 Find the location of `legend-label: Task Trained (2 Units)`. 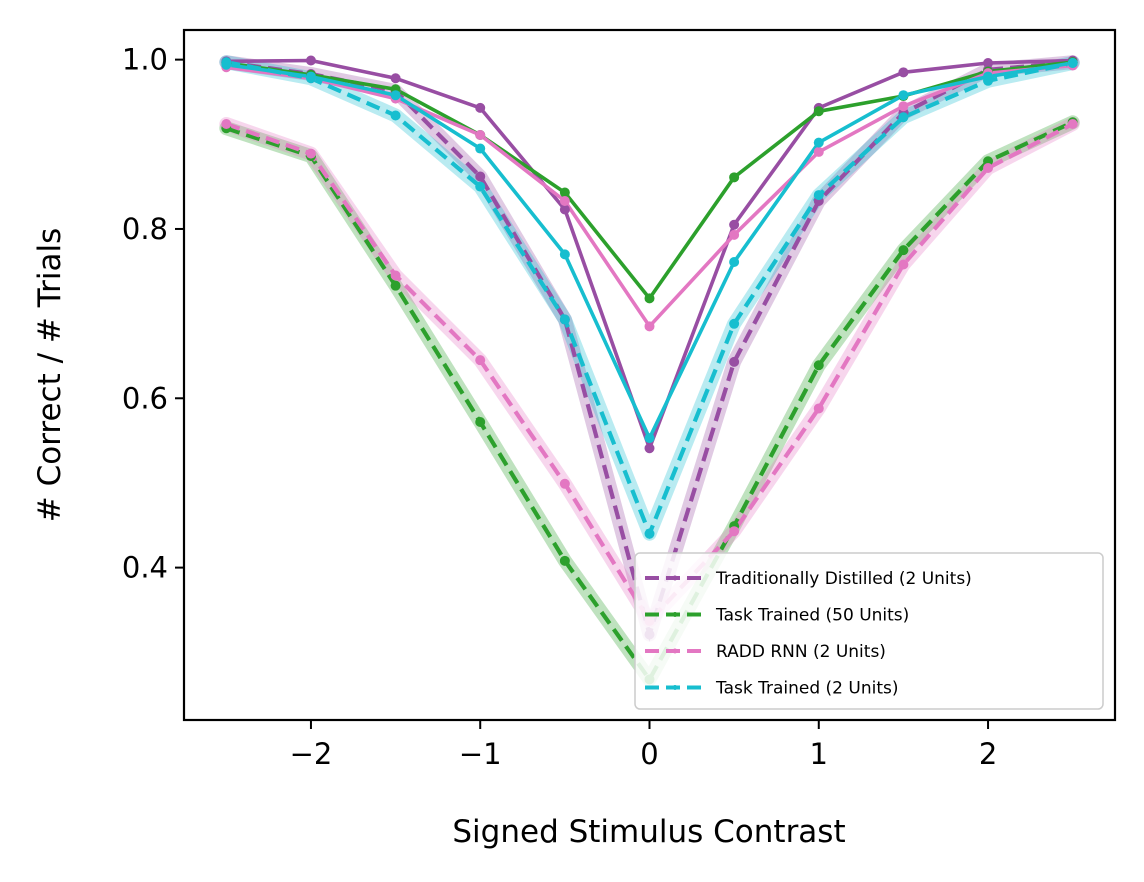

legend-label: Task Trained (2 Units) is located at coordinates (806, 689).